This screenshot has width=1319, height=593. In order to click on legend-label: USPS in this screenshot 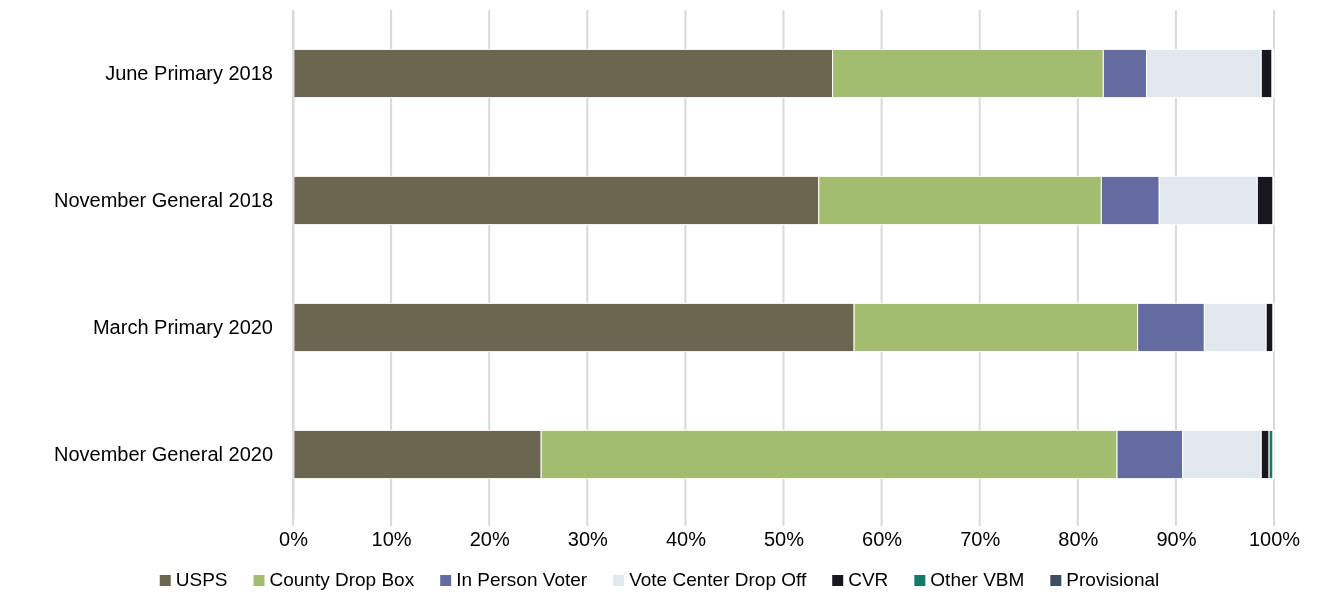, I will do `click(201, 579)`.